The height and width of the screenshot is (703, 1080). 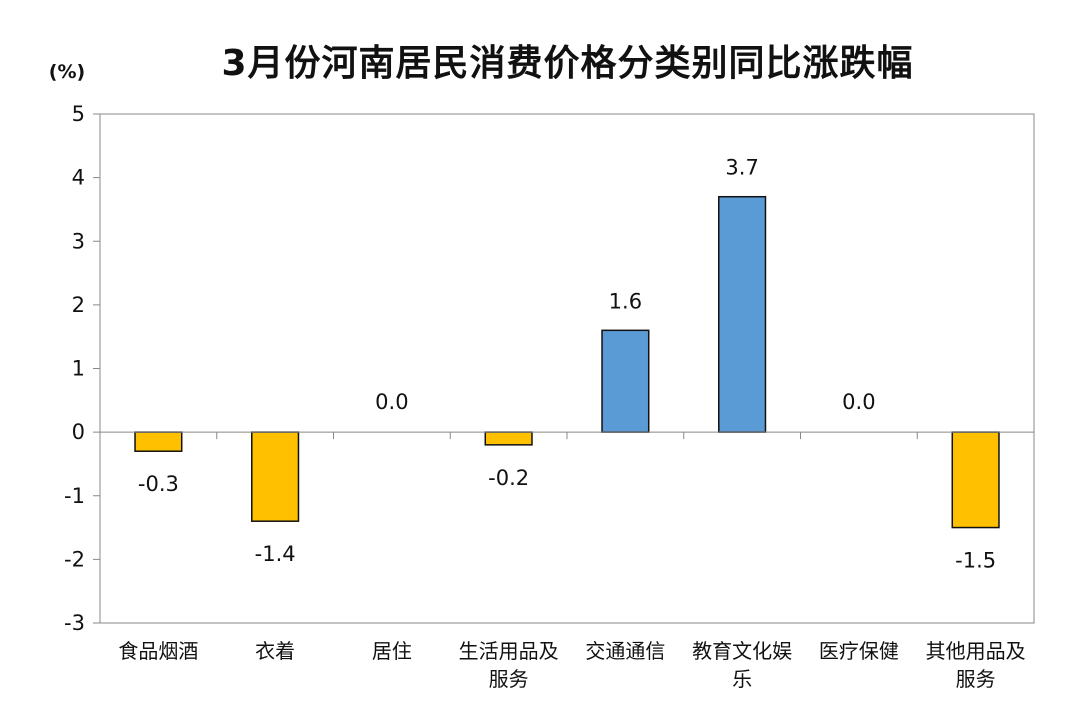 I want to click on y-tick-label: -1, so click(x=74, y=496).